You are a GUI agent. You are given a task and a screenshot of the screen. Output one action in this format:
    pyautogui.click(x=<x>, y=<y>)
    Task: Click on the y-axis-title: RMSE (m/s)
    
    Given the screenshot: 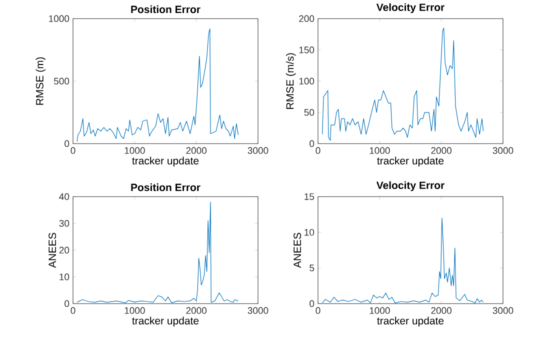 What is the action you would take?
    pyautogui.click(x=291, y=81)
    